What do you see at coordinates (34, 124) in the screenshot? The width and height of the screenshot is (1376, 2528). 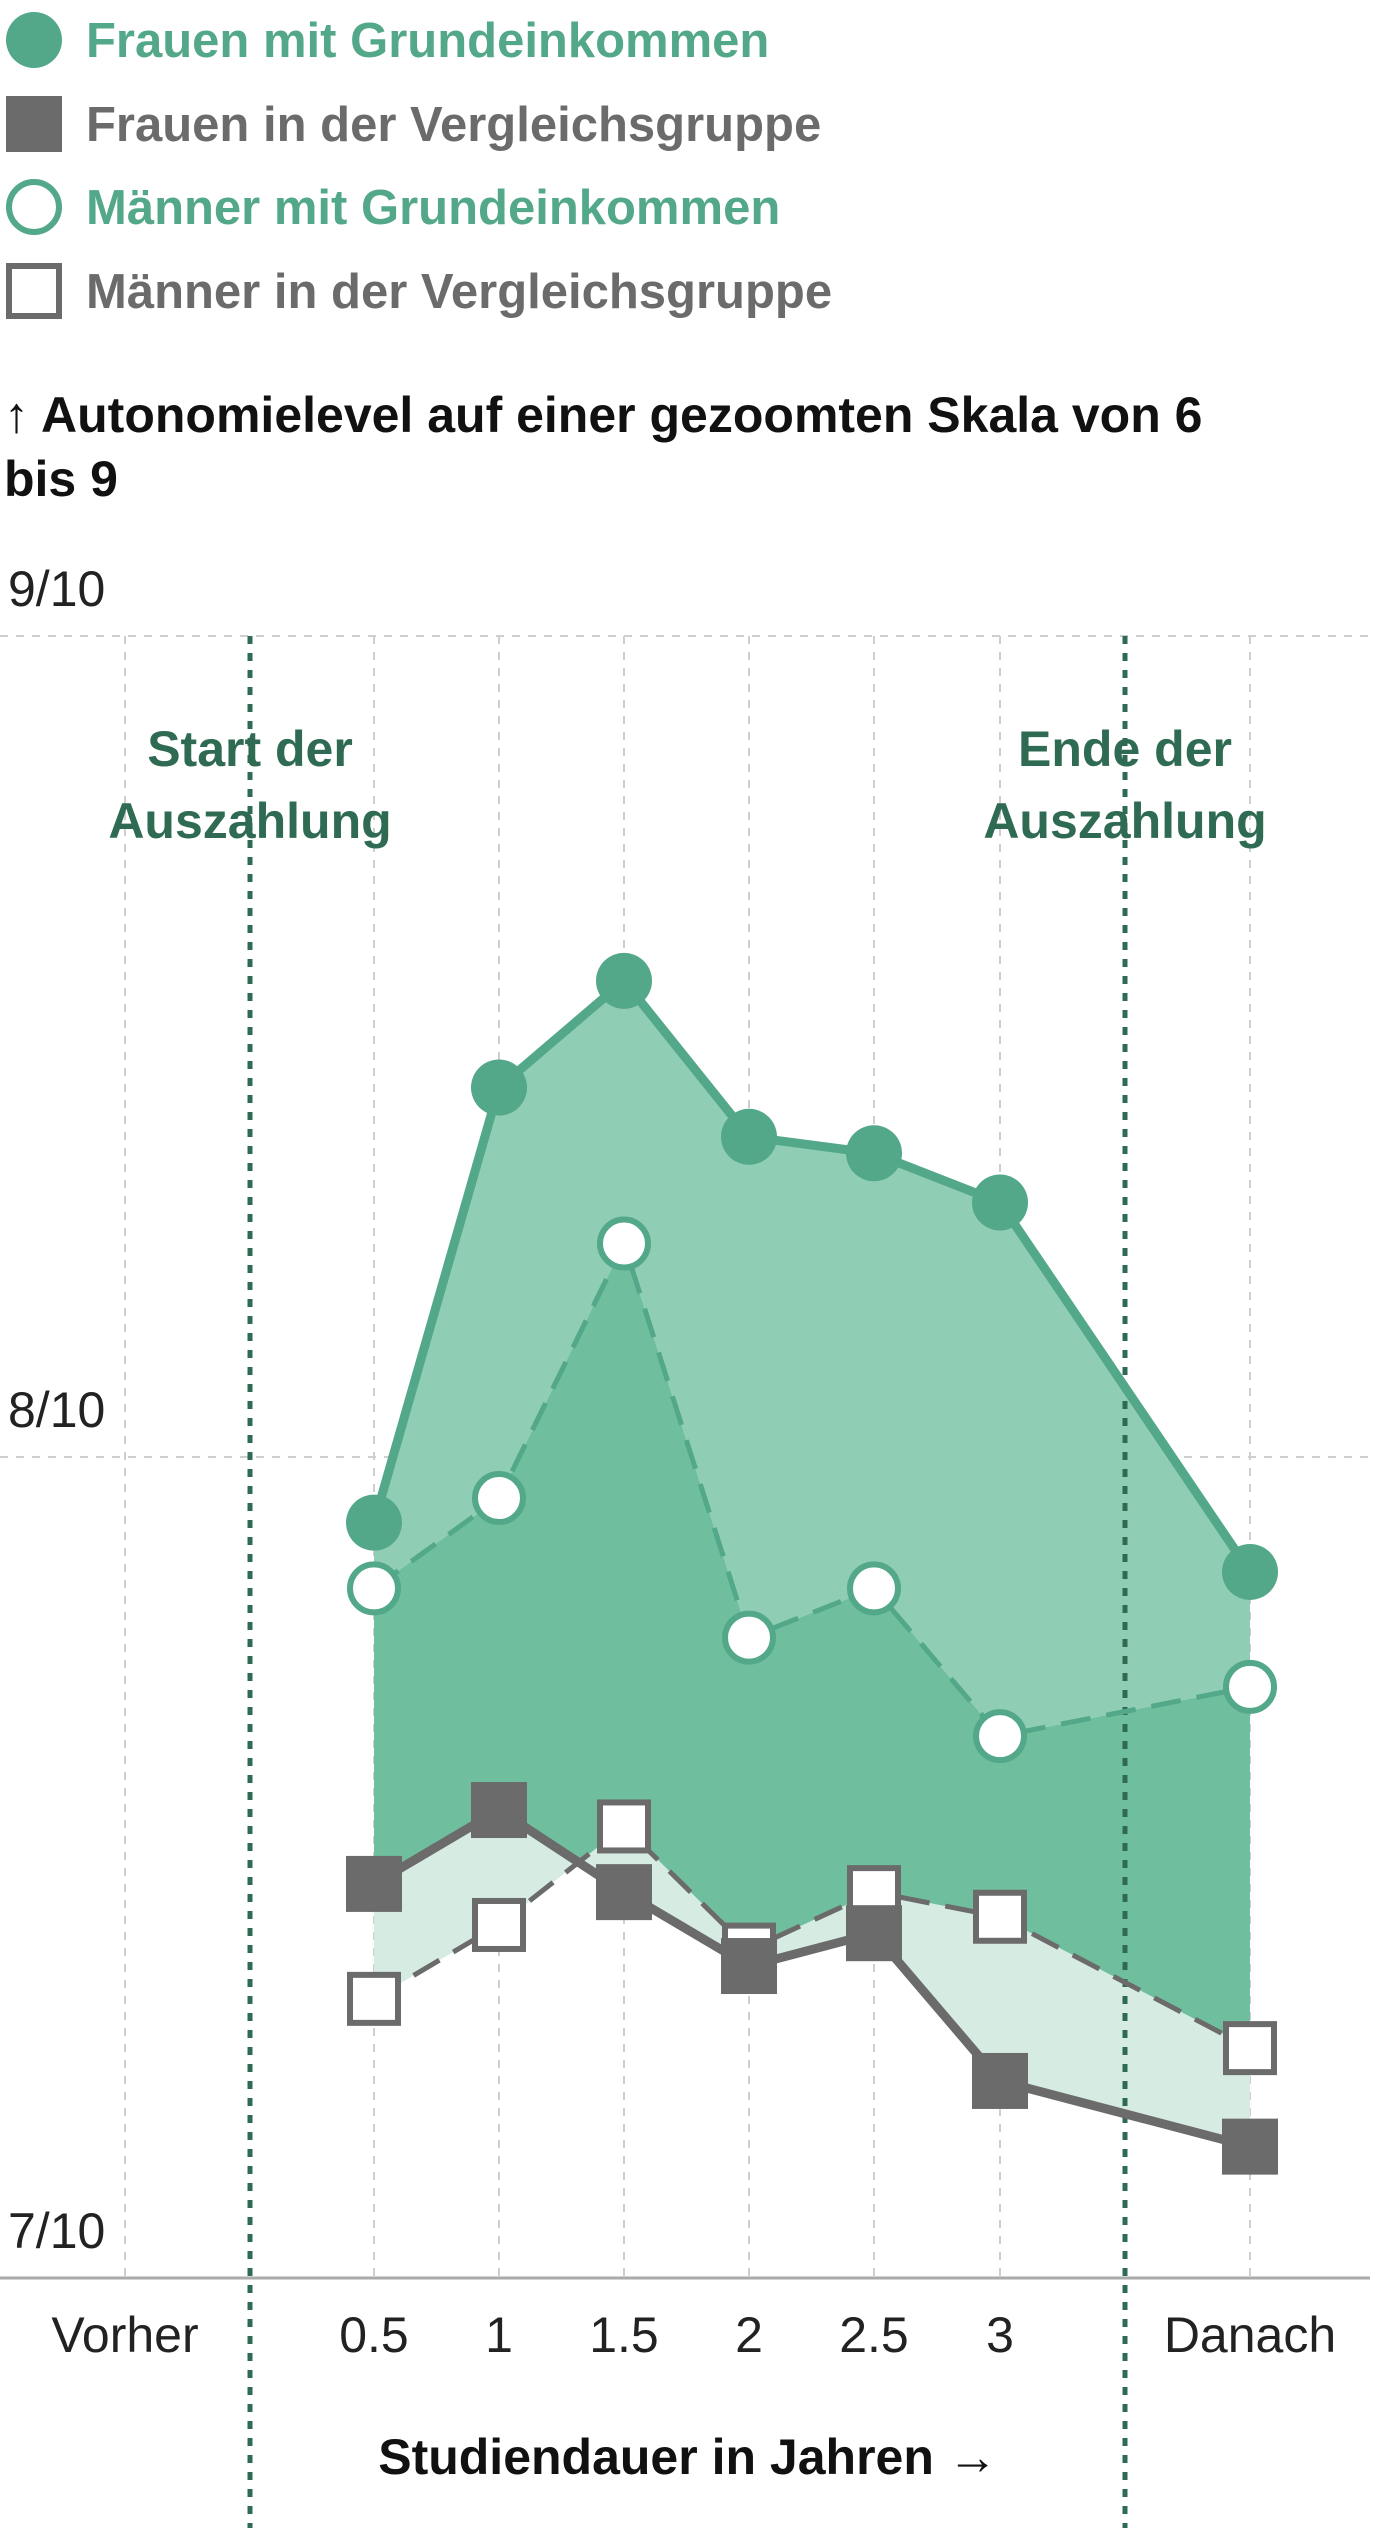 I see `legend-filled-square-icon` at bounding box center [34, 124].